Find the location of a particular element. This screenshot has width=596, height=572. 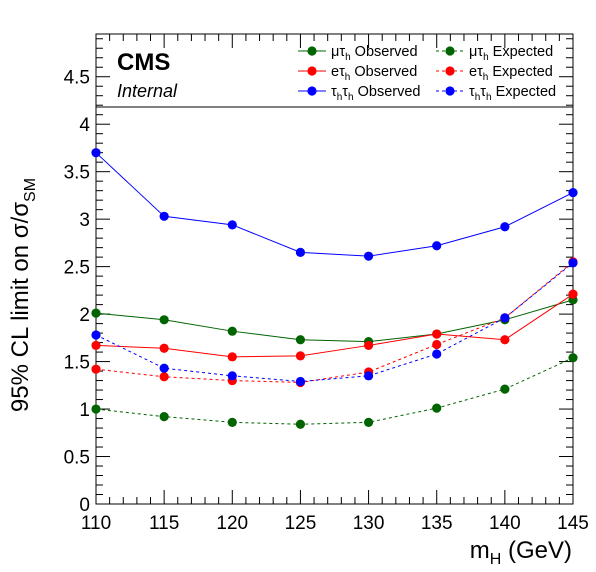

y-axis-title-sub: SM is located at coordinates (30, 190).